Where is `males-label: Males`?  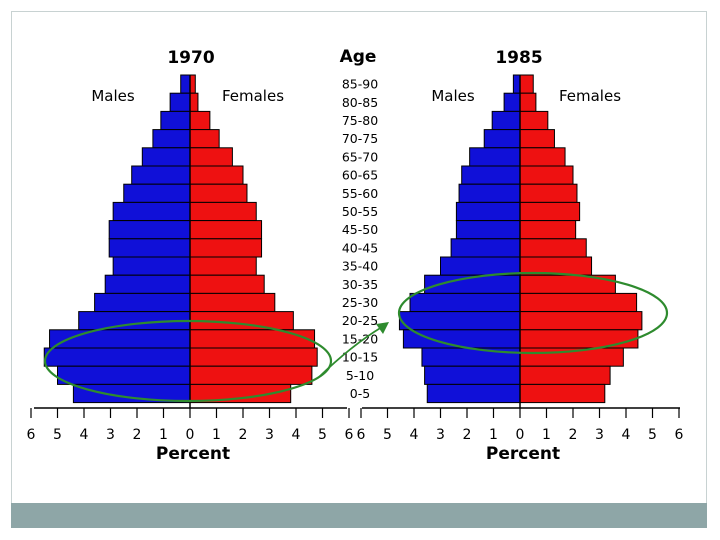
males-label: Males is located at coordinates (113, 96).